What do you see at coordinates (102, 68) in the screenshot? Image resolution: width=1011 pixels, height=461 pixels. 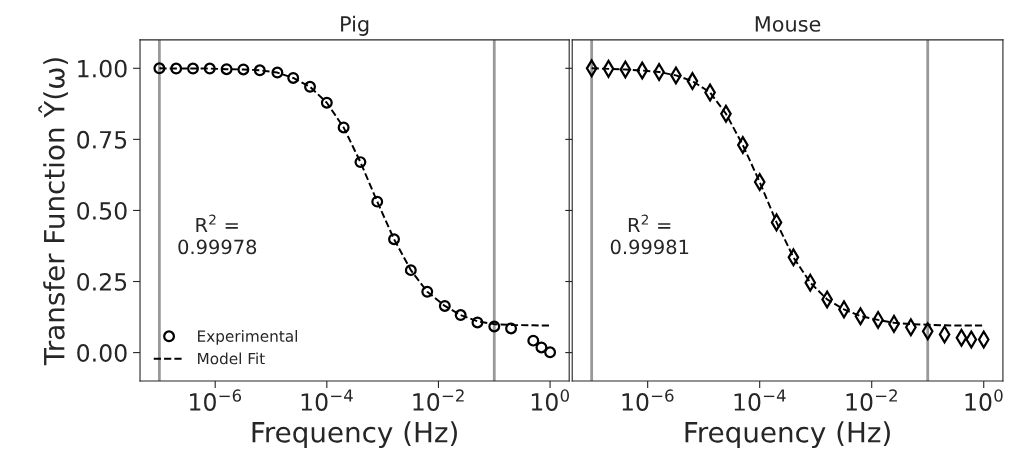 I see `y-tick-label: 1.00` at bounding box center [102, 68].